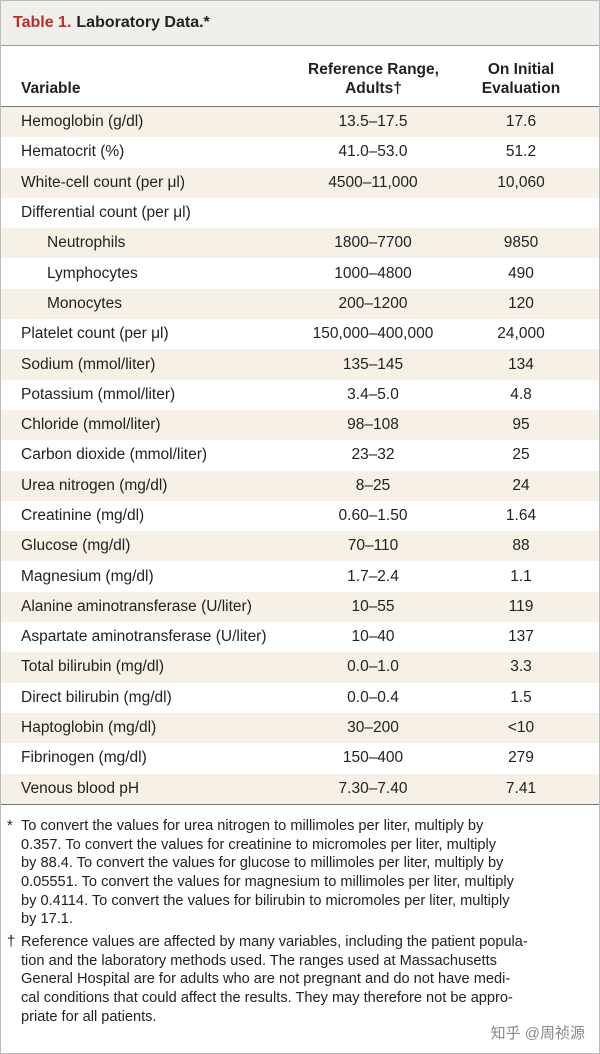 The image size is (600, 1054). Describe the element at coordinates (300, 152) in the screenshot. I see `table-row: Hematocrit (%) 41.0–53.0 51.2` at that location.